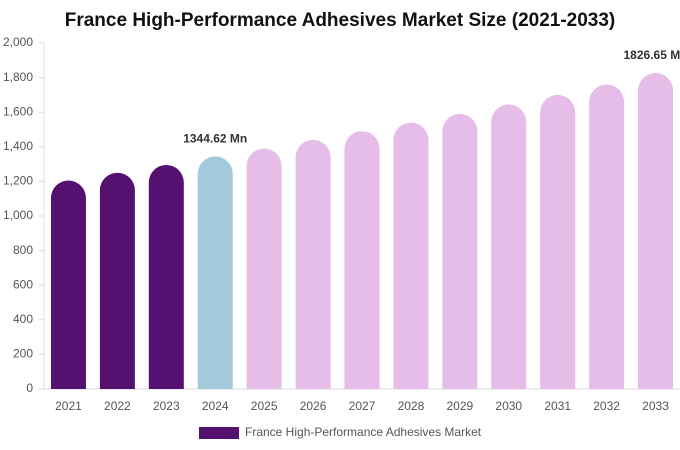  I want to click on y-tick-label: 1,200, so click(18, 181).